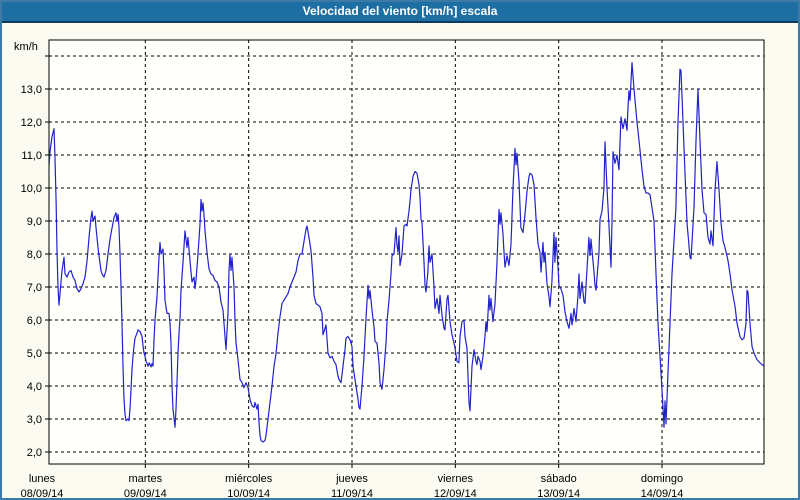 Image resolution: width=800 pixels, height=500 pixels. What do you see at coordinates (248, 494) in the screenshot?
I see `day-date-label: 10/09/14` at bounding box center [248, 494].